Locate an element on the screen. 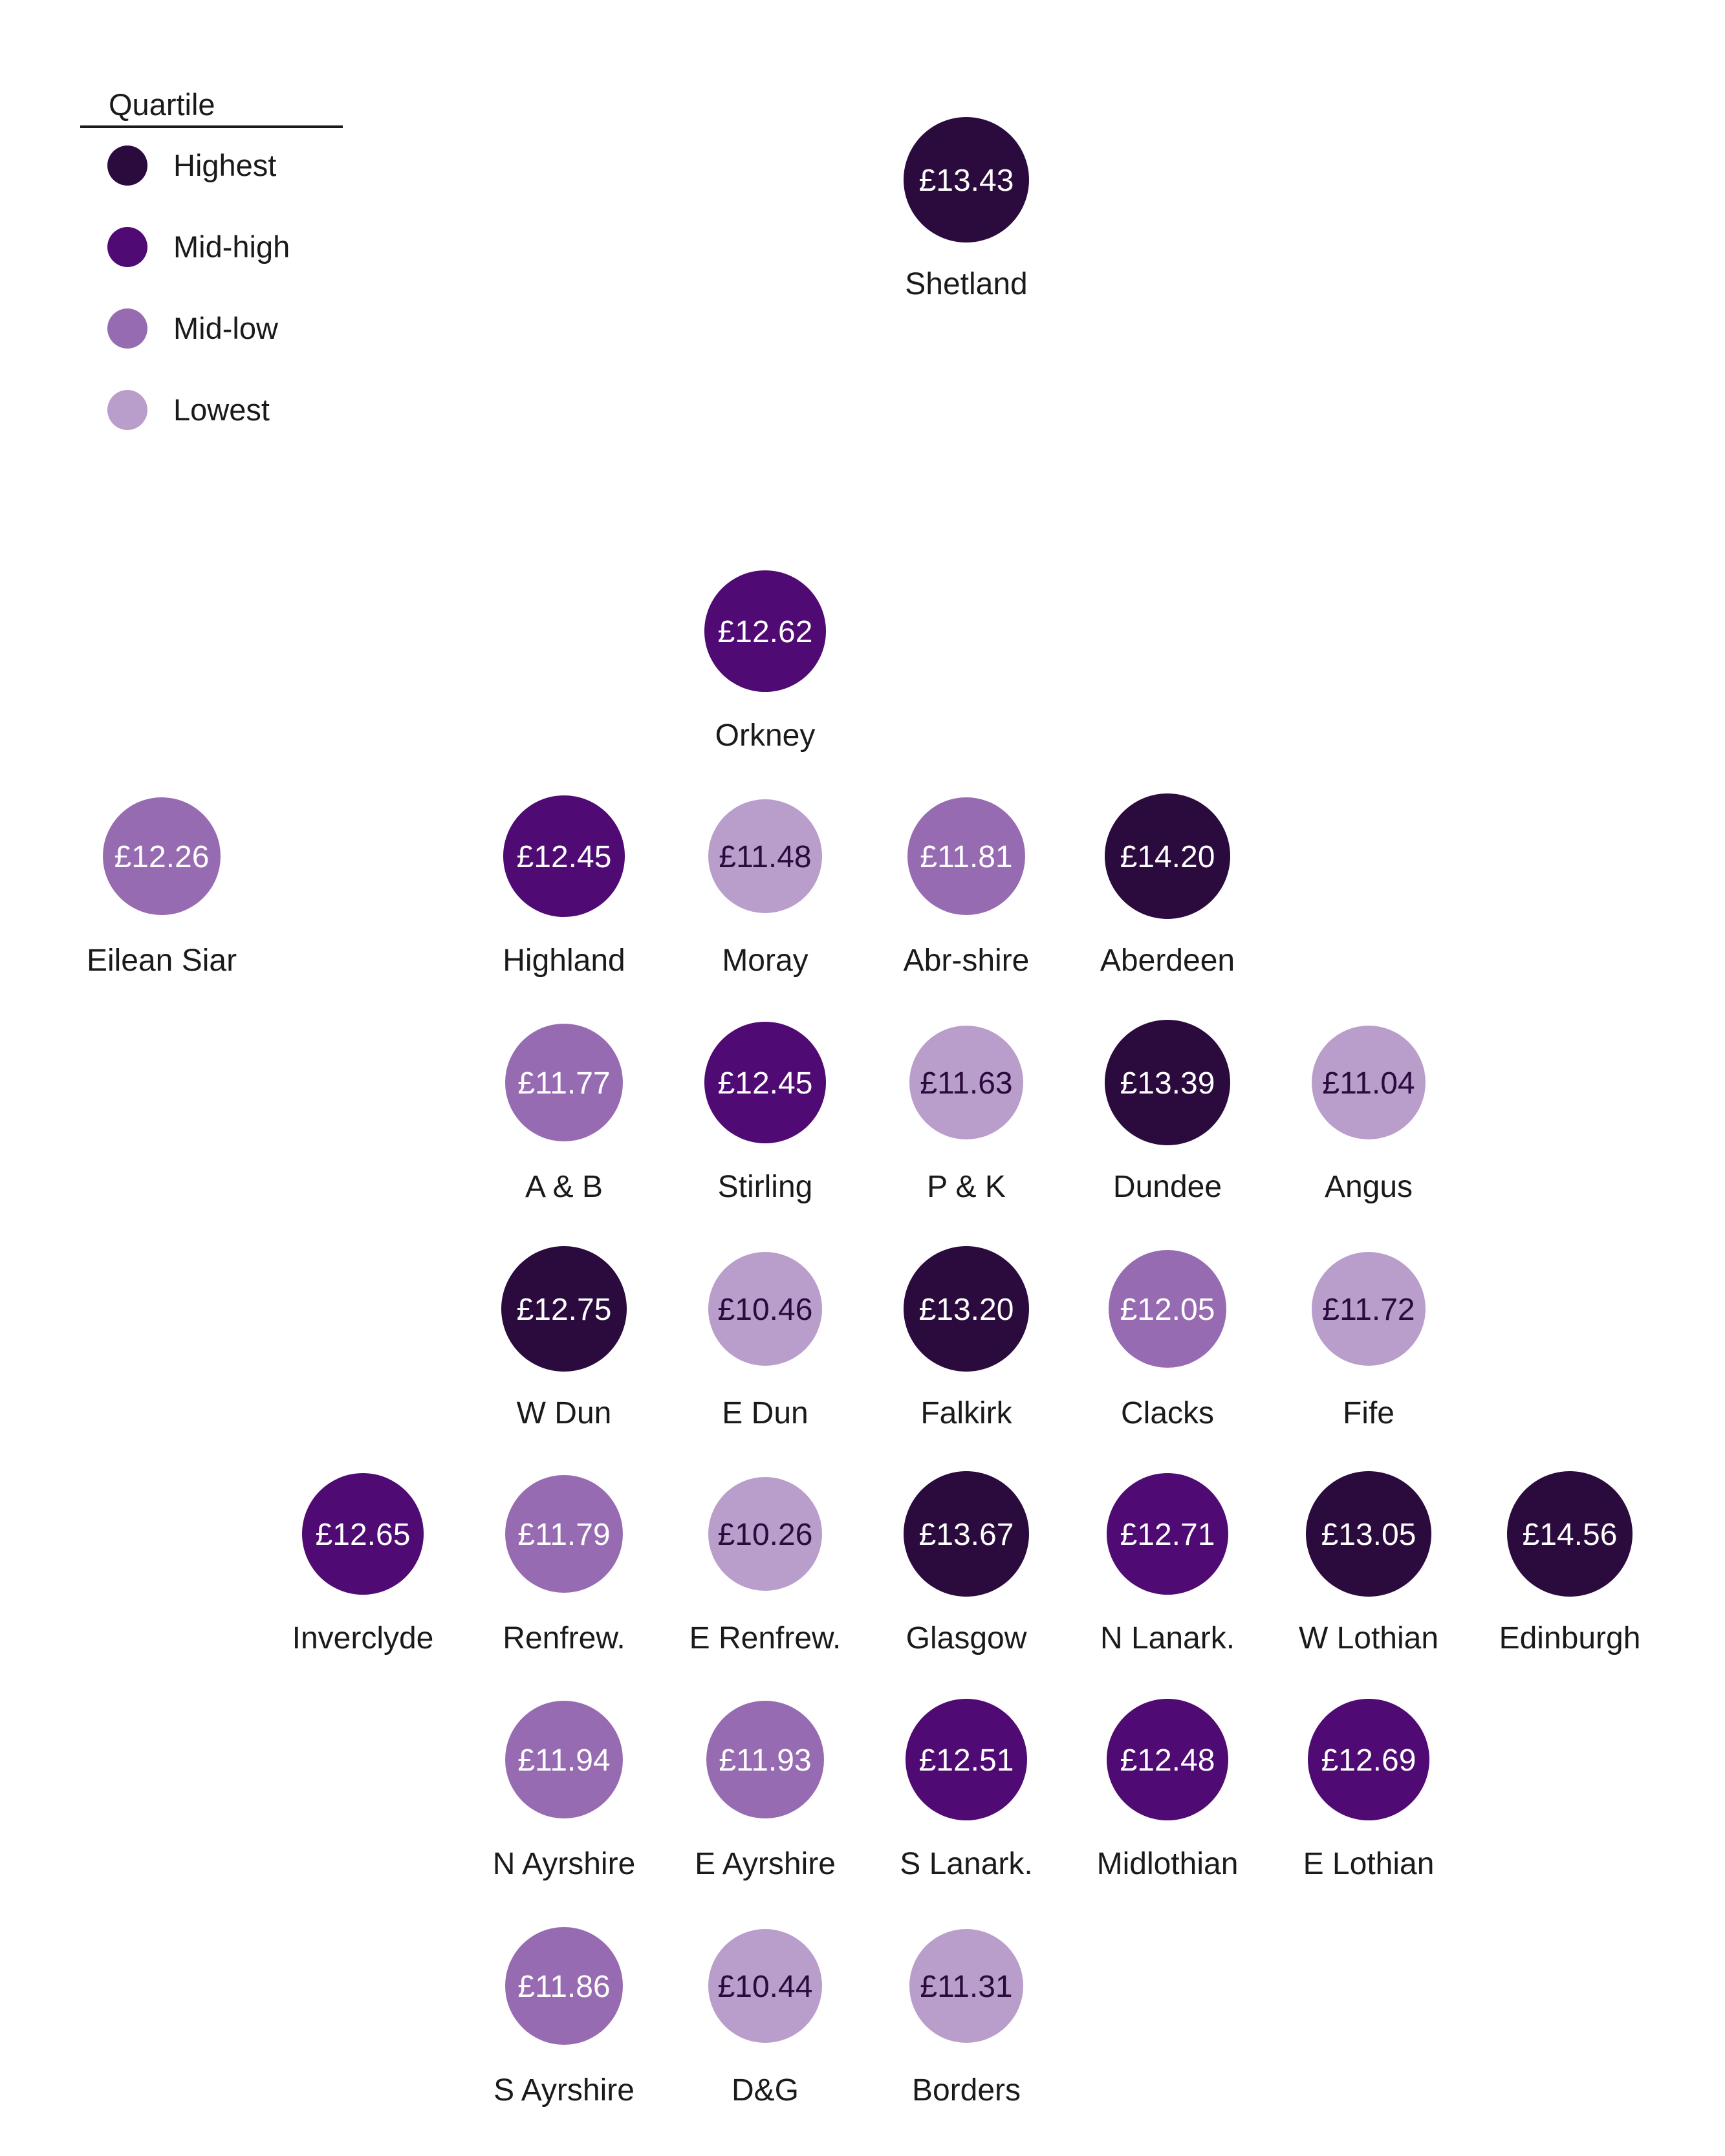 Image resolution: width=1725 pixels, height=2156 pixels. tile-angus: £11.04 Angus is located at coordinates (1369, 1115).